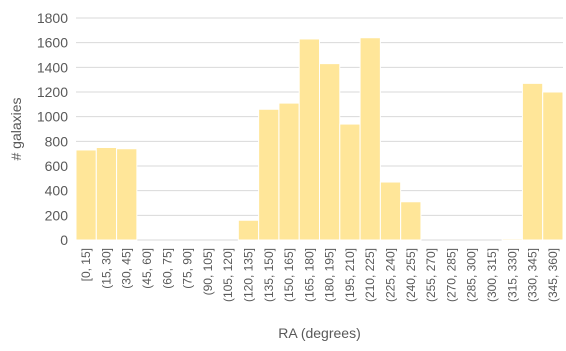 The image size is (566, 351). I want to click on y-tick-label: 400, so click(57, 191).